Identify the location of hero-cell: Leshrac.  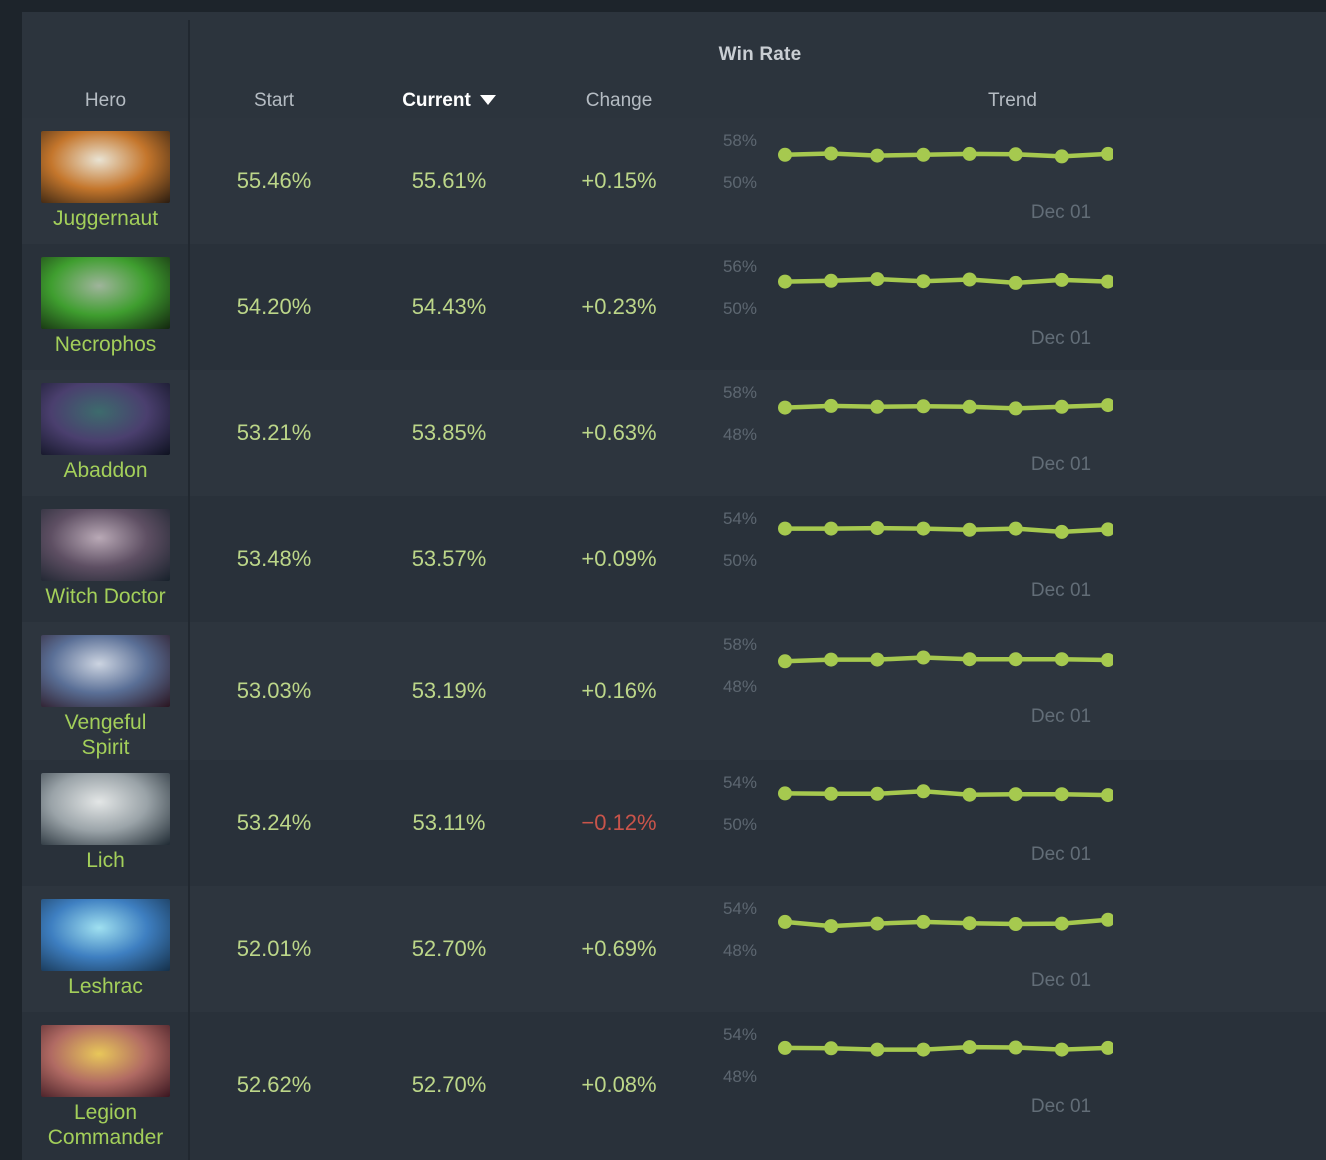
(105, 949).